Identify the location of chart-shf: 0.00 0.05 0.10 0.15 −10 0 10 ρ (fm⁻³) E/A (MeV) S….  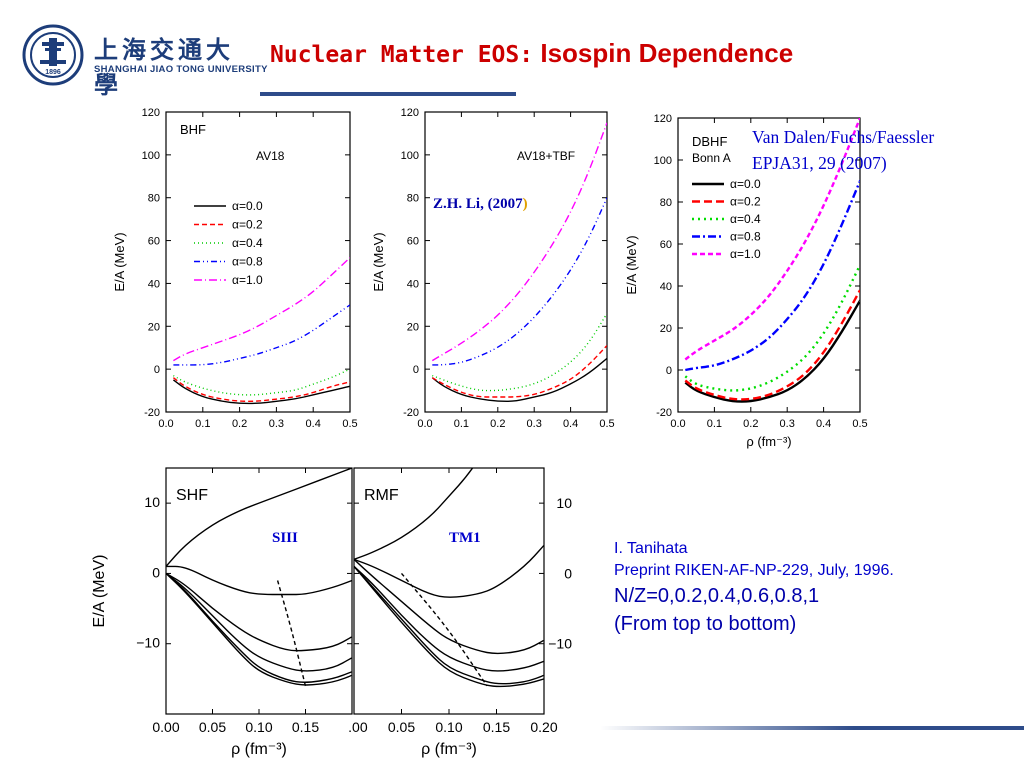
(222, 612).